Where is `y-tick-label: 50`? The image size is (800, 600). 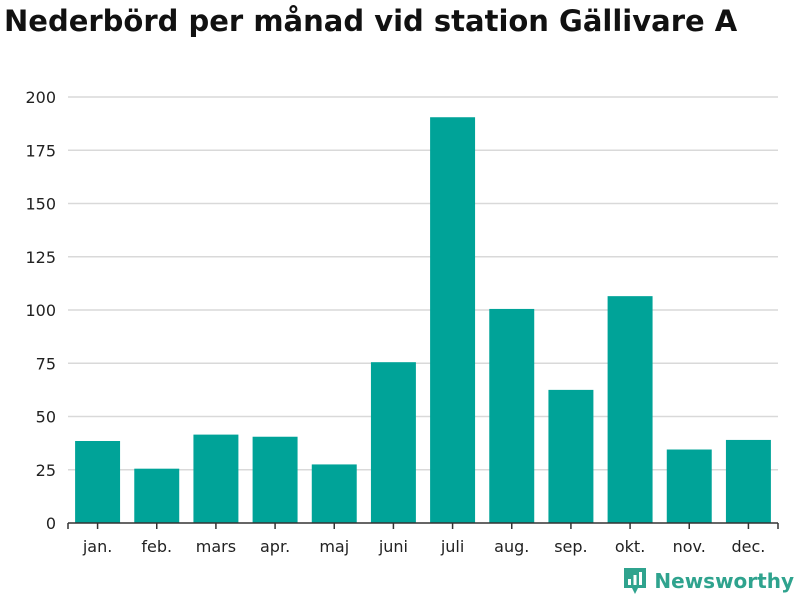
y-tick-label: 50 is located at coordinates (46, 417).